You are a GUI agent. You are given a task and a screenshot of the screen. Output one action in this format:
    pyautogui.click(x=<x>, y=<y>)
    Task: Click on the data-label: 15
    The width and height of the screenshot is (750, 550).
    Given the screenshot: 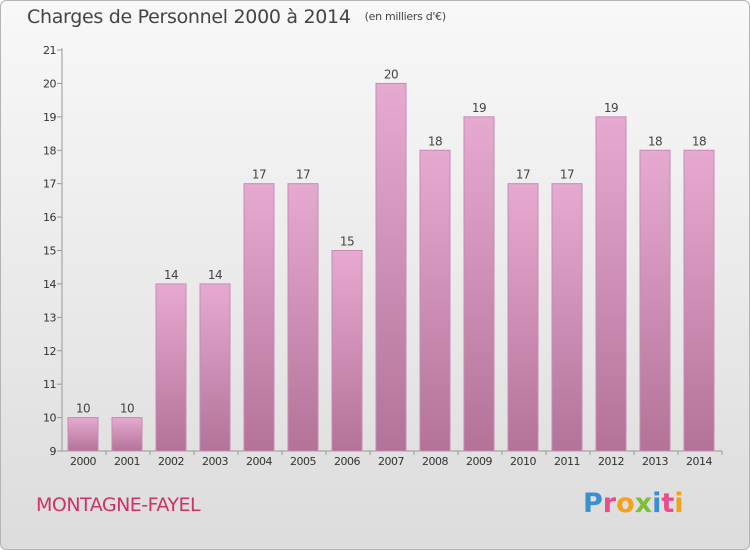 What is the action you would take?
    pyautogui.click(x=347, y=242)
    